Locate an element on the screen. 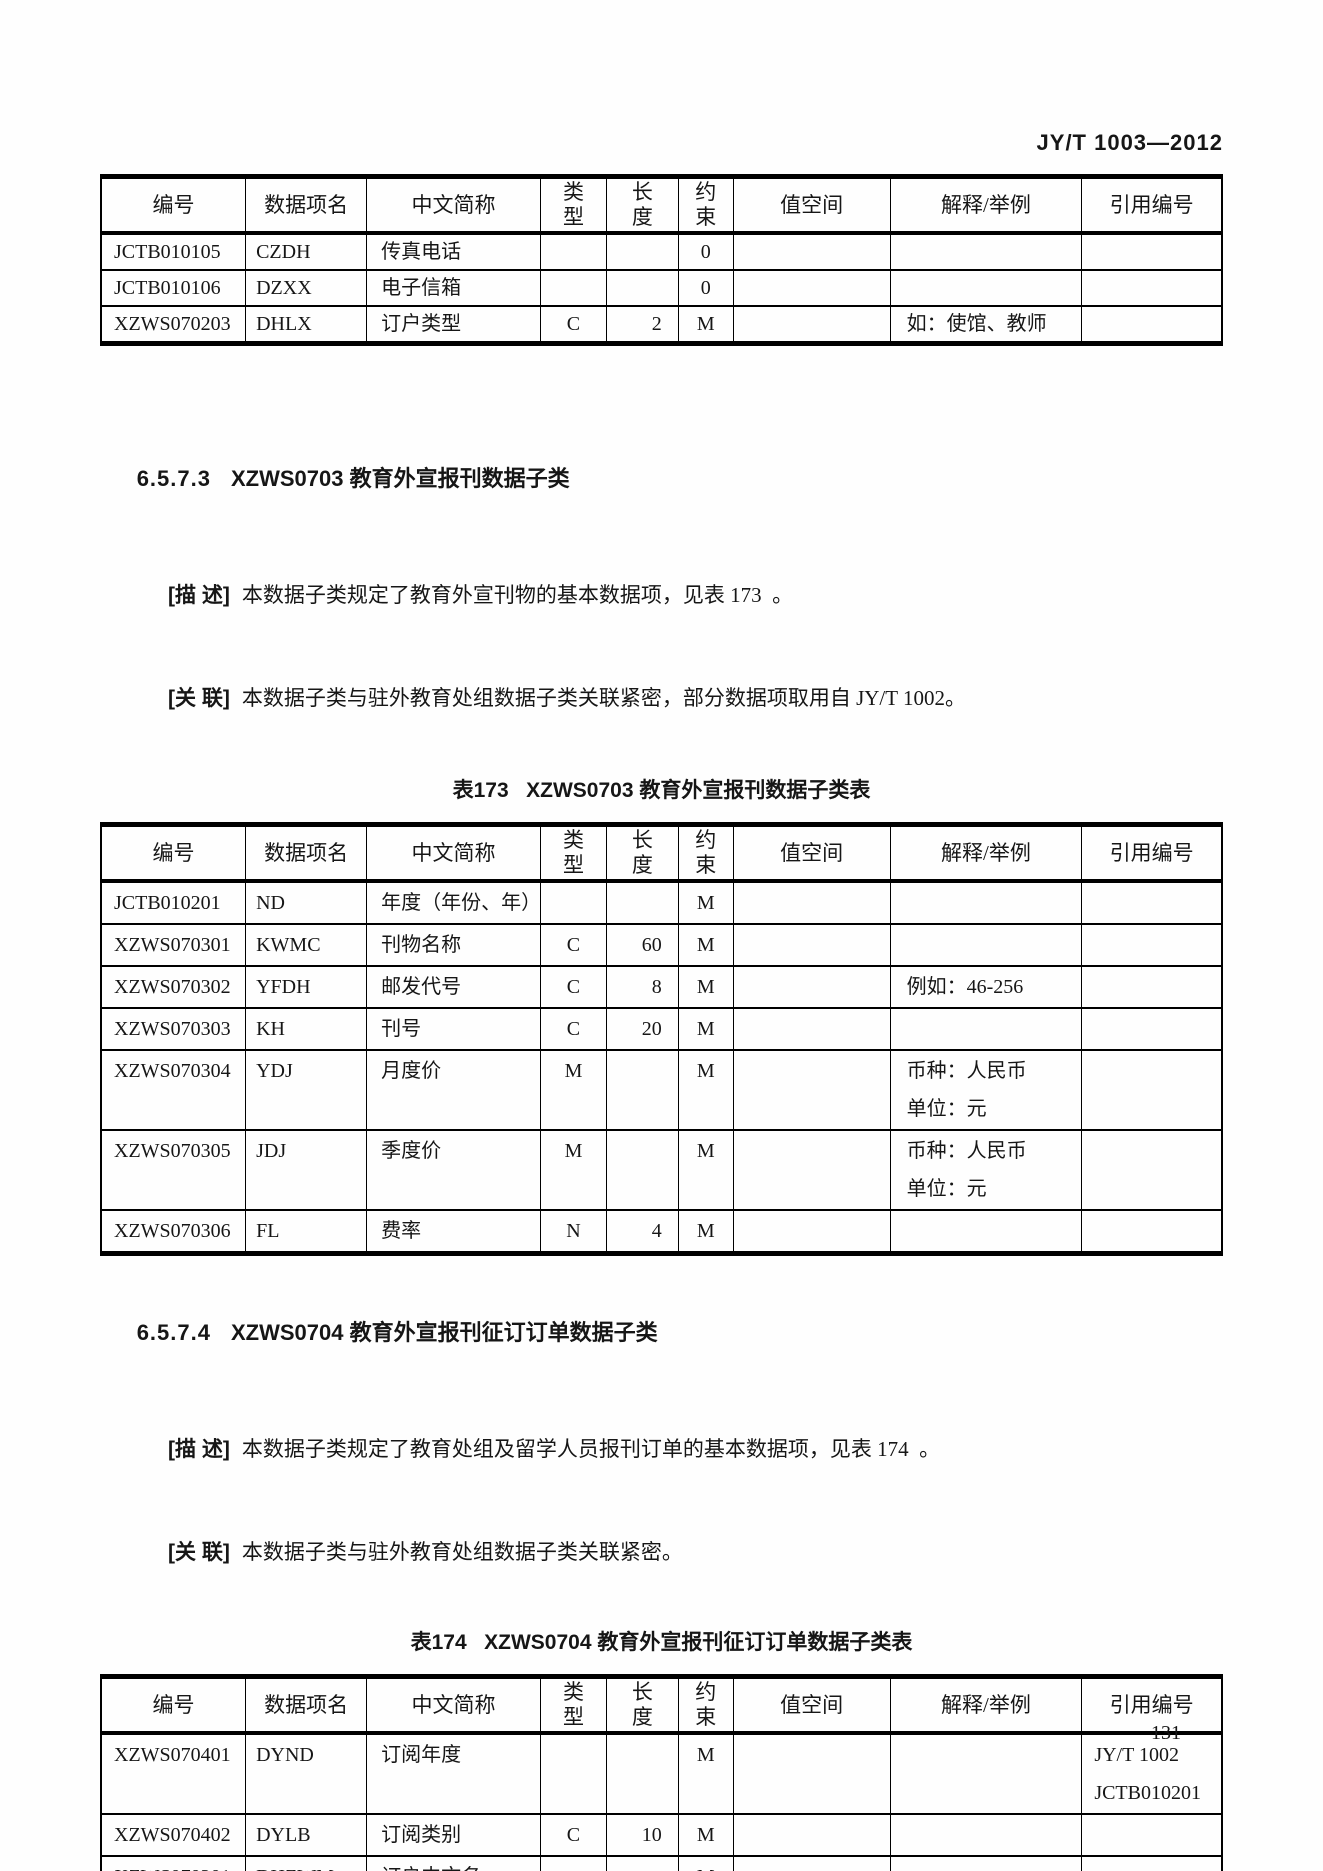 The width and height of the screenshot is (1323, 1871). table-row: XZWS070401 DYND 订阅年度 M JY/T 1002 JCTB010201 is located at coordinates (661, 1773).